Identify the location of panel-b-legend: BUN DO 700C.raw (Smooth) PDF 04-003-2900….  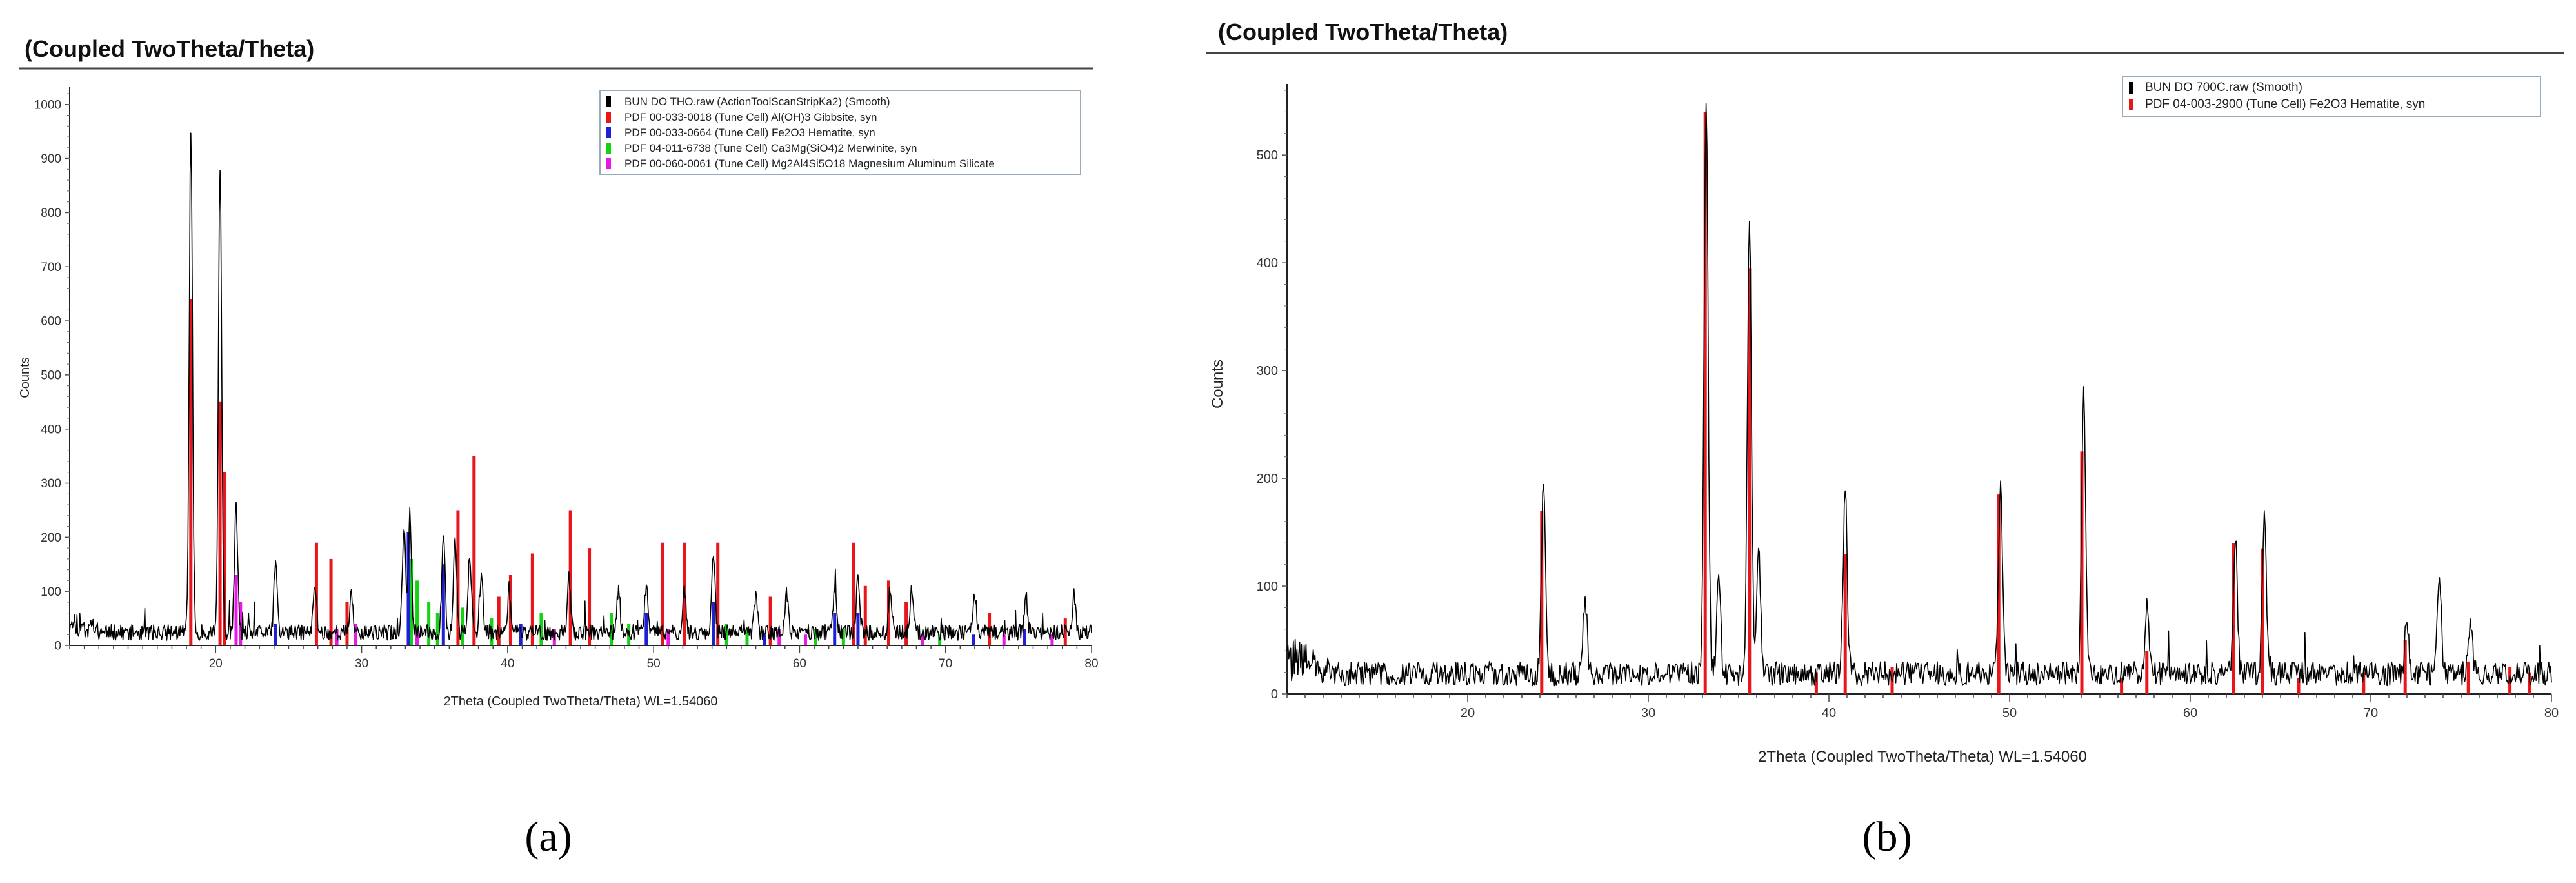
(2331, 96).